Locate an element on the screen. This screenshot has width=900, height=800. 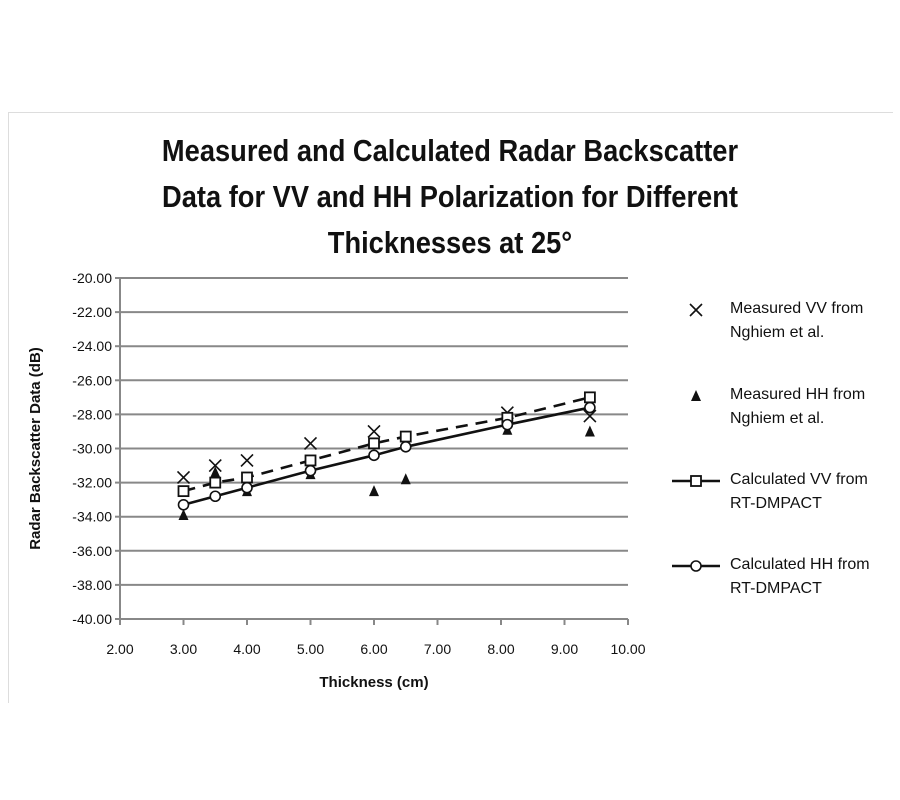
y-tick-label: -30.00 is located at coordinates (92, 449).